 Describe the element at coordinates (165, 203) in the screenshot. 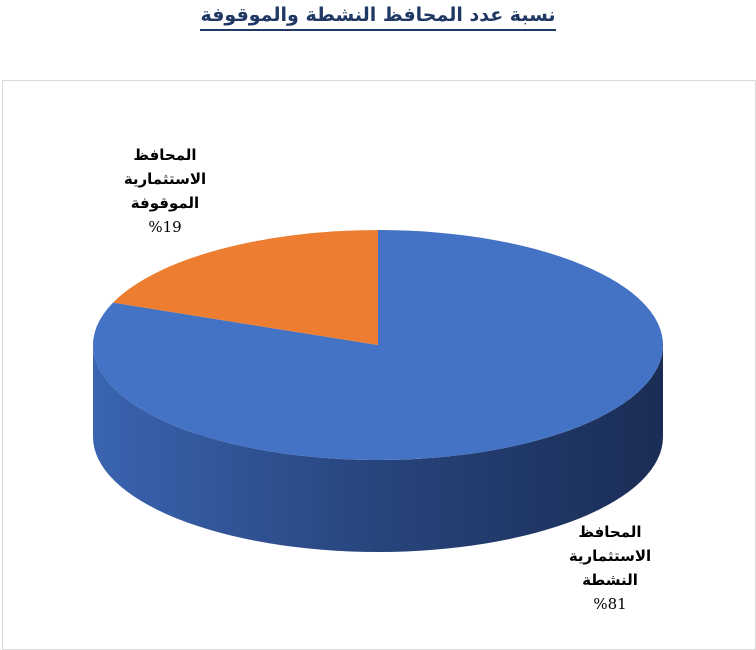

I see `label-line: الموقوفة` at that location.